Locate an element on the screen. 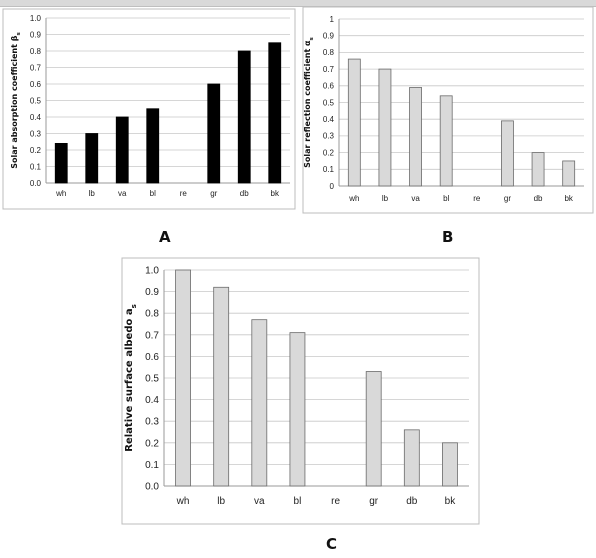  y-axis-title: Solar absorption coefficient βs is located at coordinates (16, 100).